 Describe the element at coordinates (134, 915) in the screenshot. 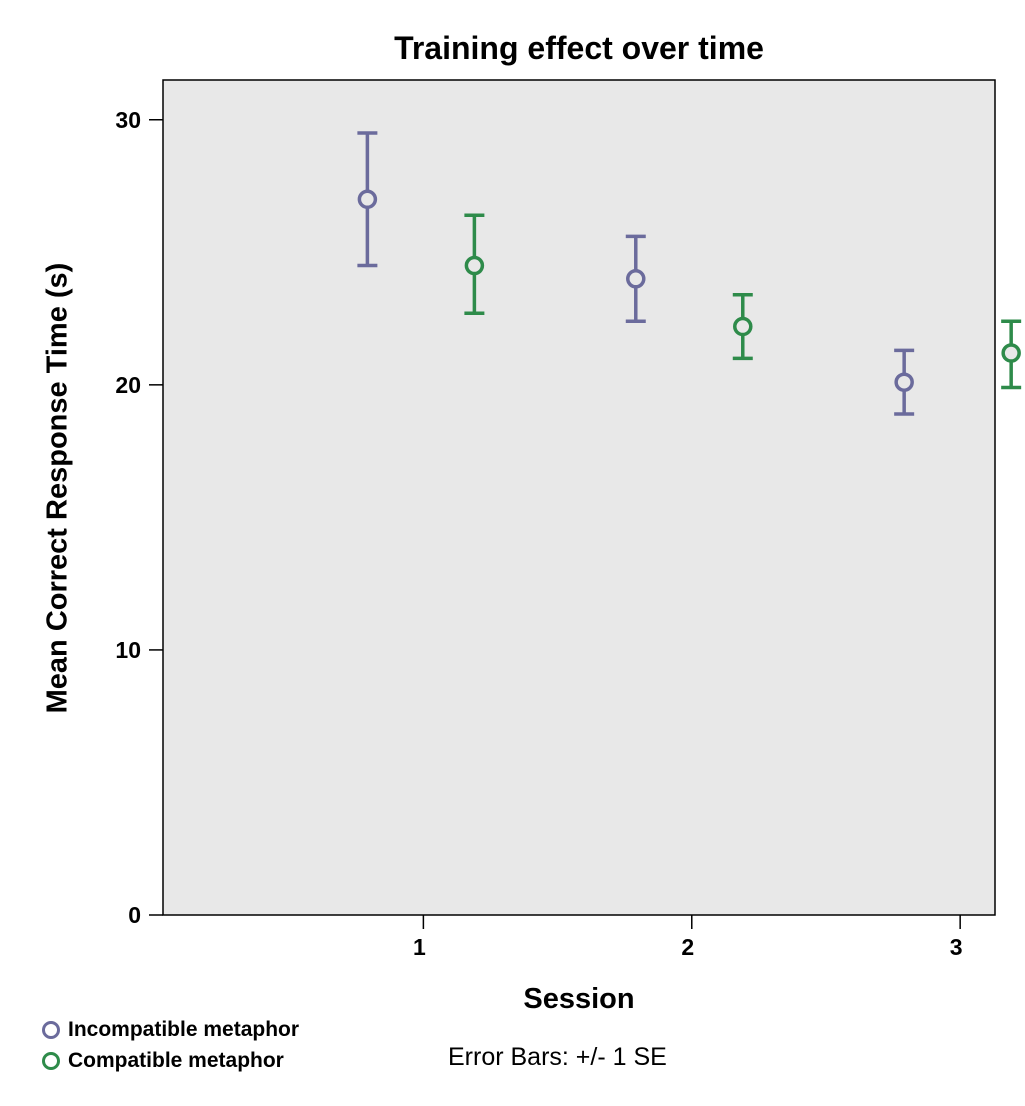

I see `y-tick-label: 0` at that location.